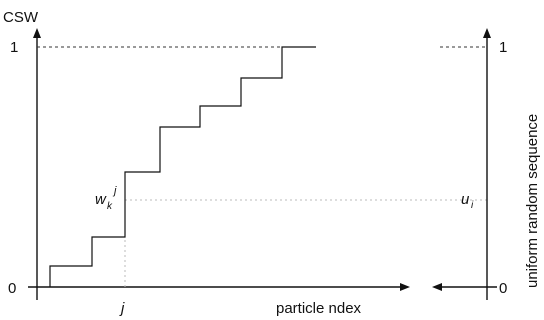 Image resolution: width=544 pixels, height=320 pixels. I want to click on u-i-label: u i, so click(467, 201).